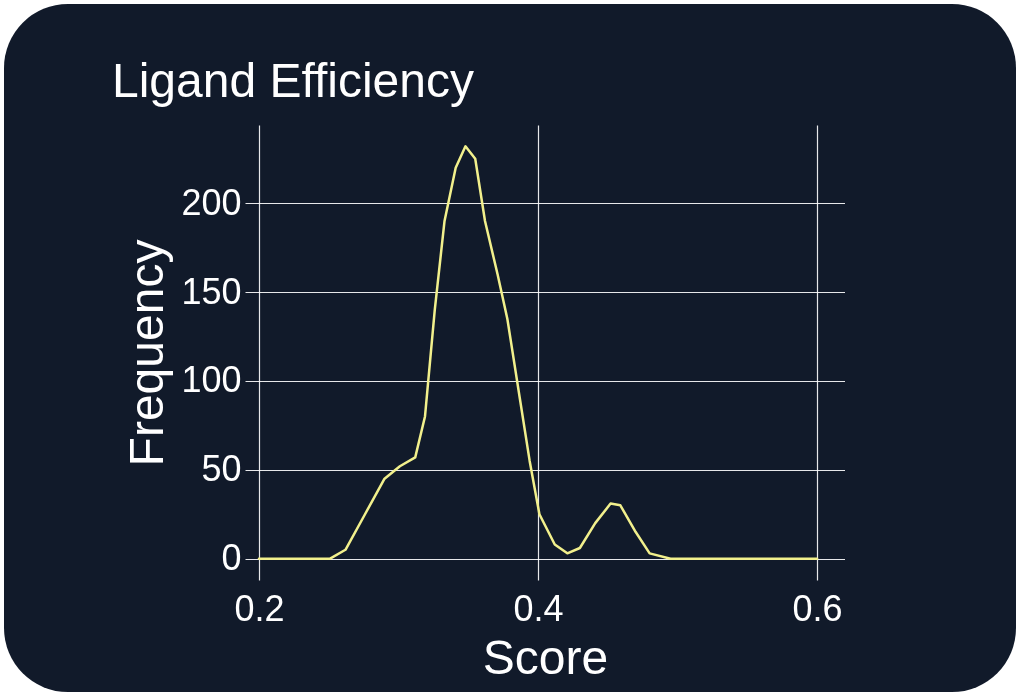 The width and height of the screenshot is (1024, 700). I want to click on x-tick-label: 0.2, so click(259, 608).